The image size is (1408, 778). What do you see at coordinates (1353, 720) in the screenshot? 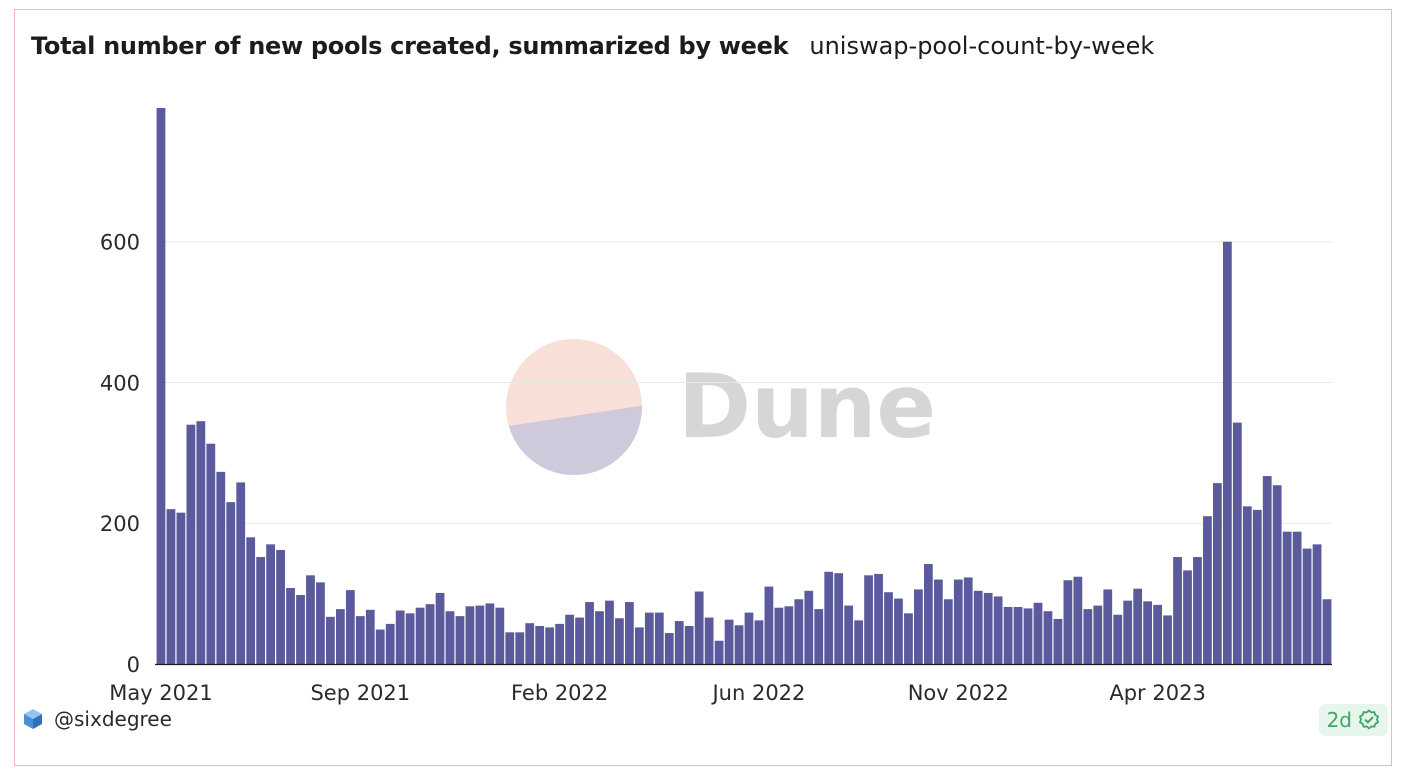
I see `freshness-badge: 2d` at bounding box center [1353, 720].